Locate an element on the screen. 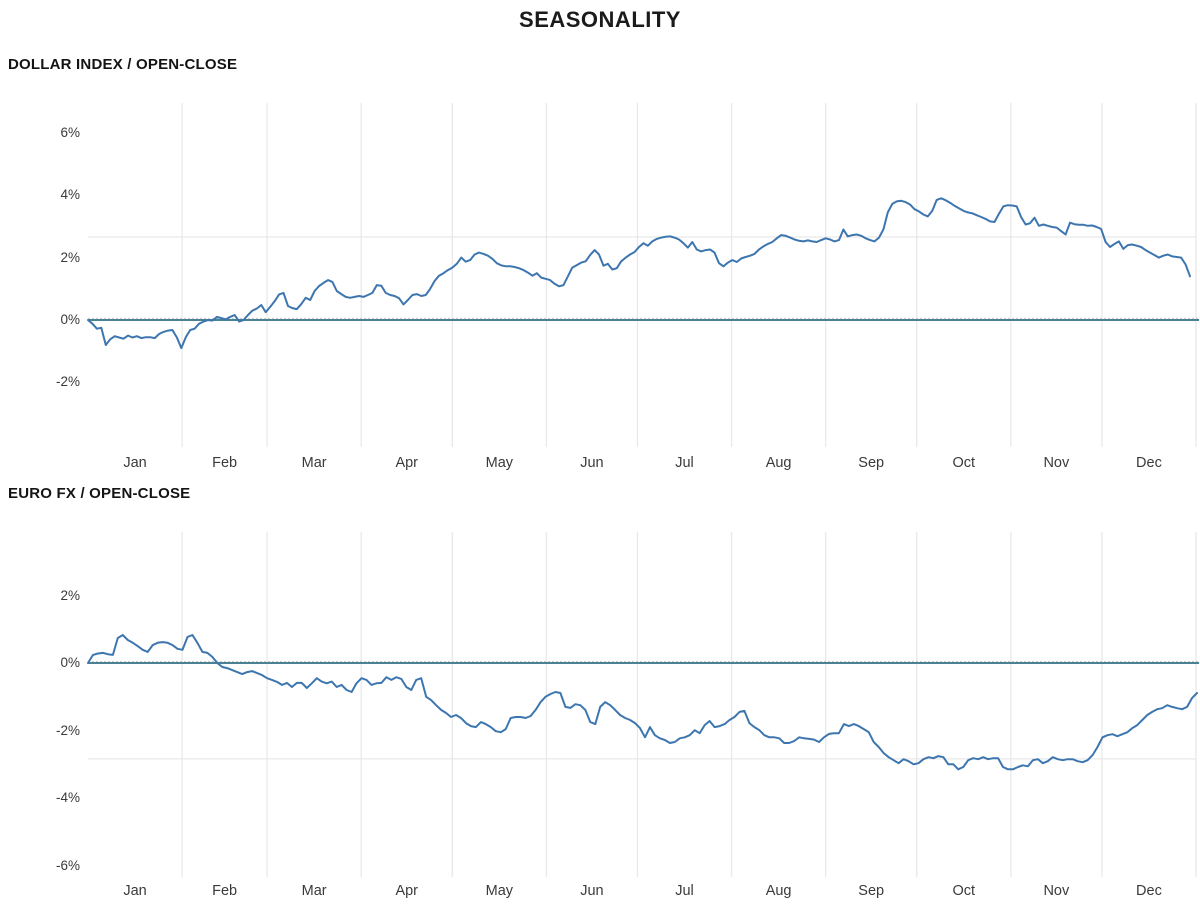 The width and height of the screenshot is (1200, 918). y-axis-tick-label: 4% is located at coordinates (70, 195).